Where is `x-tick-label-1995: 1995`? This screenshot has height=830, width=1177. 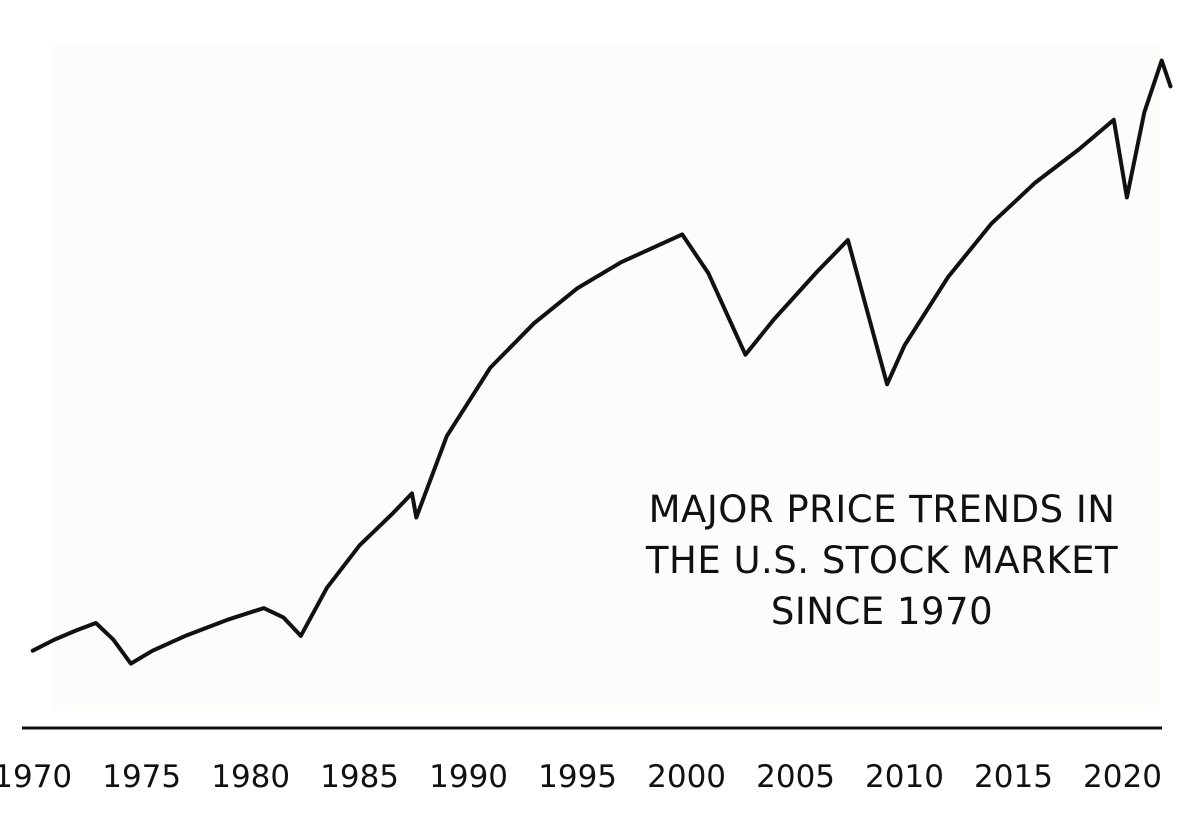
x-tick-label-1995: 1995 is located at coordinates (577, 777).